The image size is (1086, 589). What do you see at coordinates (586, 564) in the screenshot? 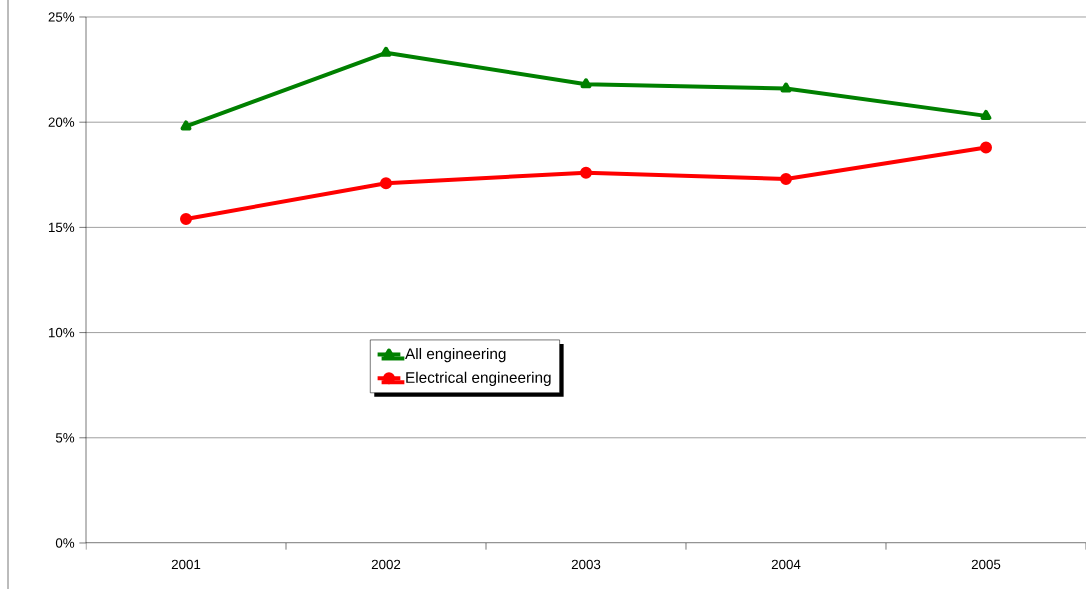
I see `x-tick-label: 2003` at bounding box center [586, 564].